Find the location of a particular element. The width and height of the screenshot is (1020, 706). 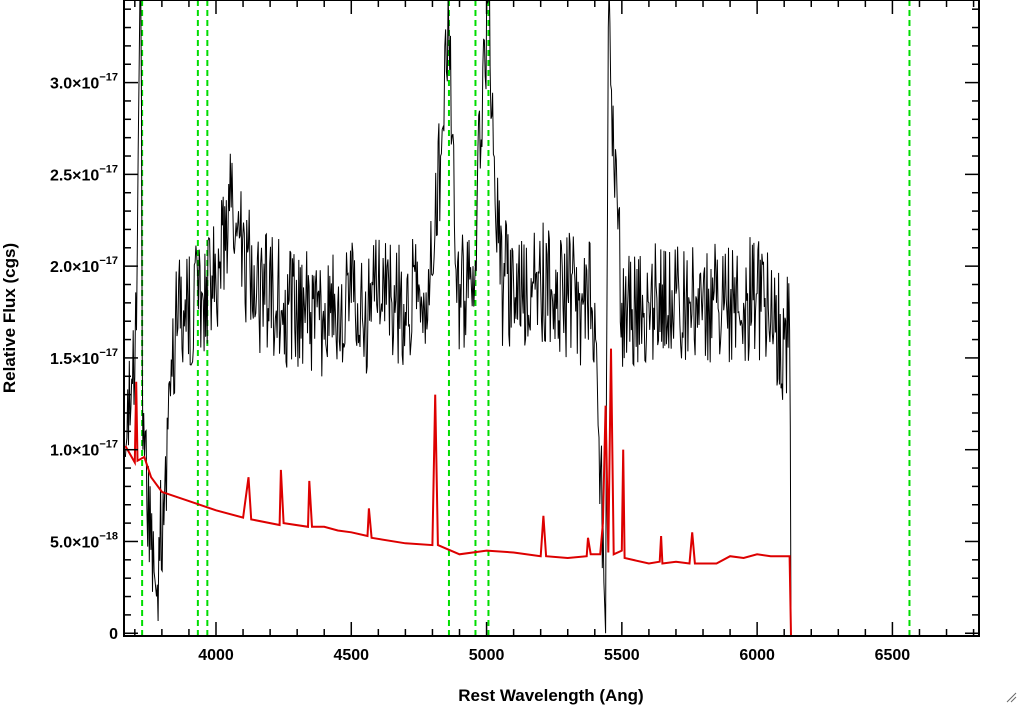

x-tick-label: 4500 is located at coordinates (351, 655).